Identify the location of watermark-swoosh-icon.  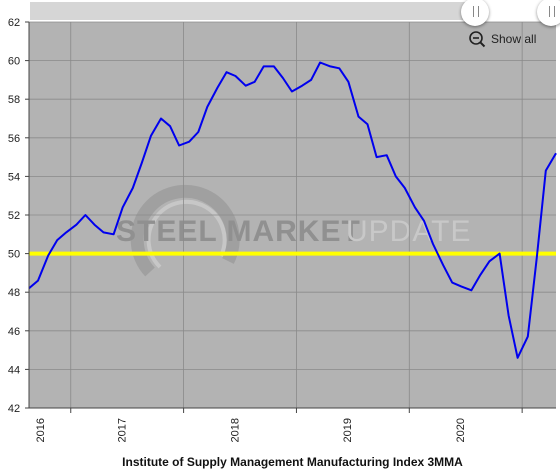
(185, 230).